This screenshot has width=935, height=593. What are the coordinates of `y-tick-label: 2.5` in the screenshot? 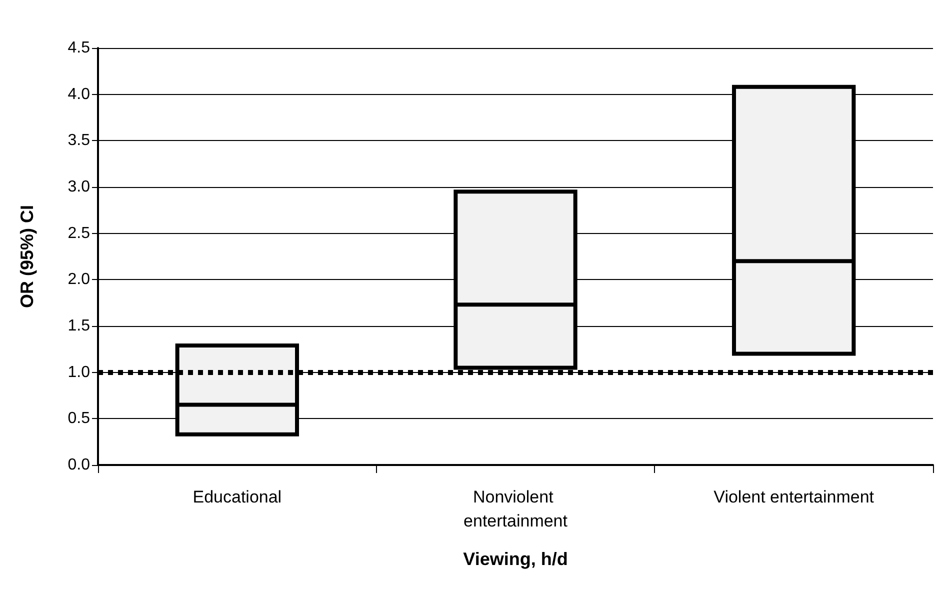 It's located at (79, 233).